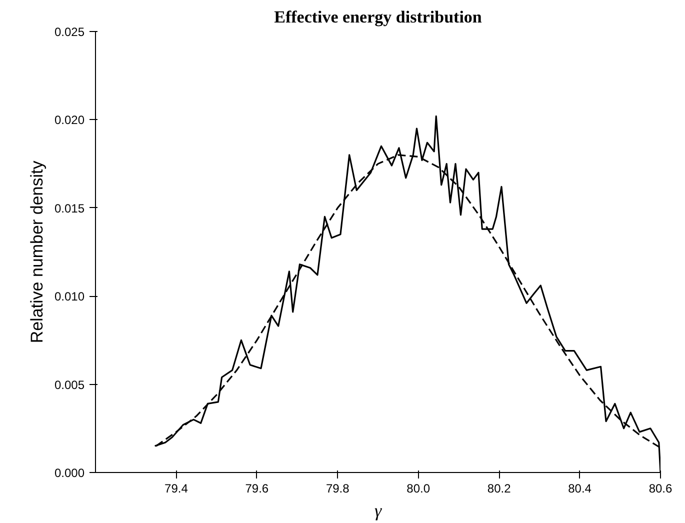 This screenshot has width=685, height=523. Describe the element at coordinates (69, 385) in the screenshot. I see `y-tick-label: 0.005` at that location.